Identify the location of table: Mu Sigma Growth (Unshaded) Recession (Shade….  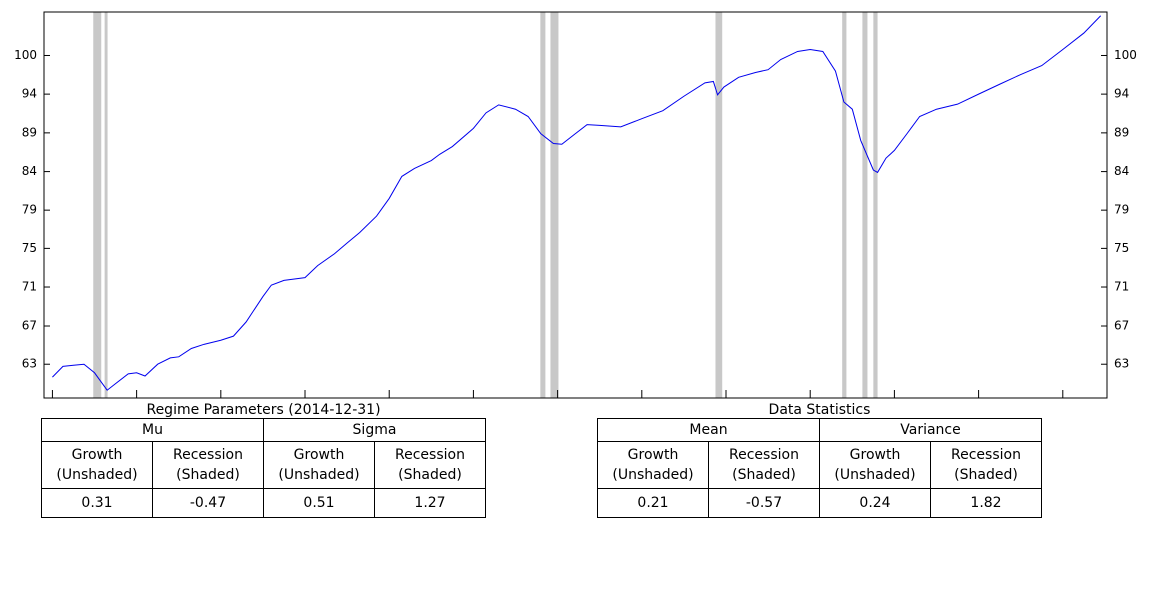
(263, 468).